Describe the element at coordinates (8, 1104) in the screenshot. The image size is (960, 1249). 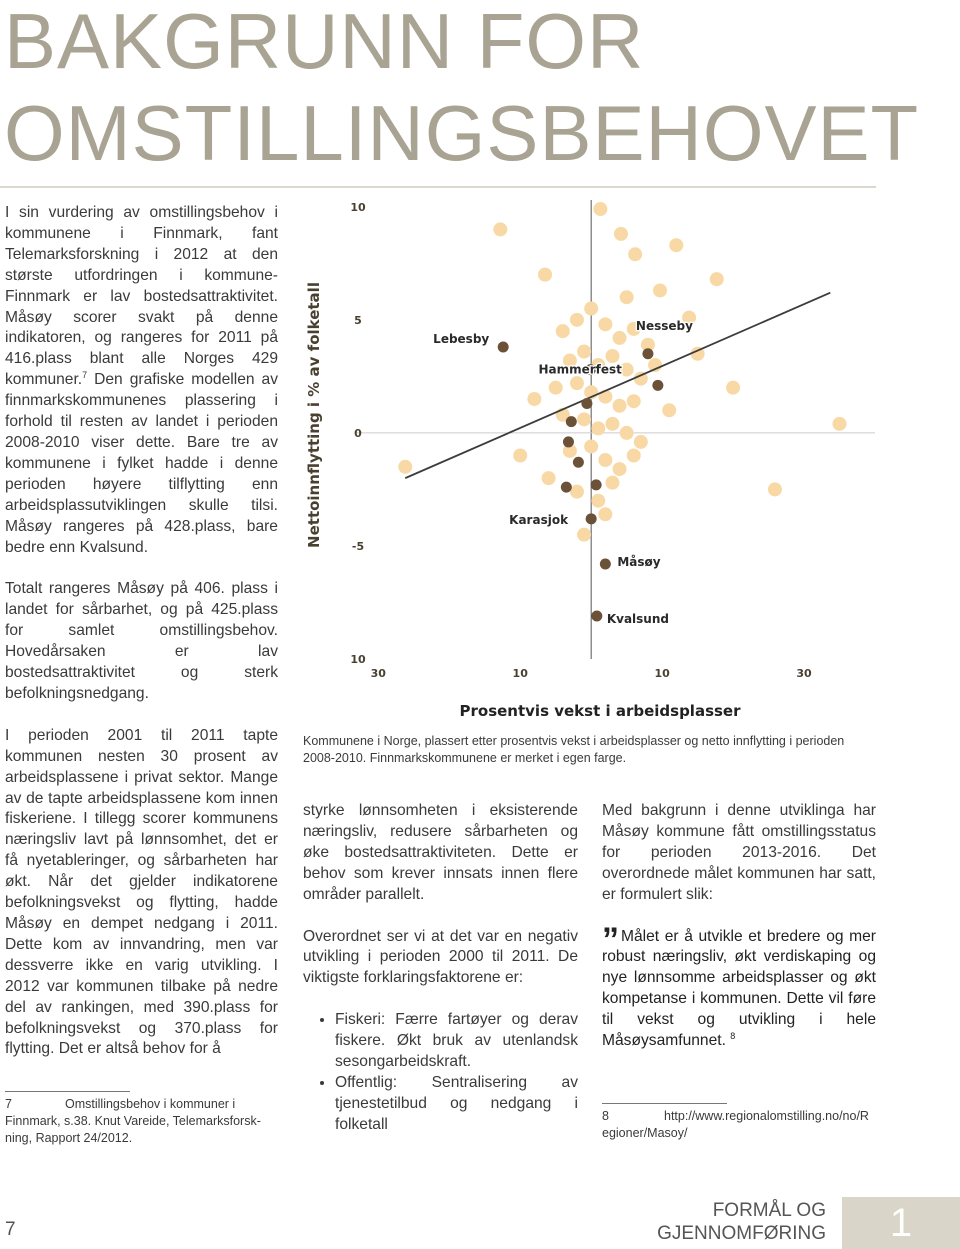
I see `footnote-number: 7` at that location.